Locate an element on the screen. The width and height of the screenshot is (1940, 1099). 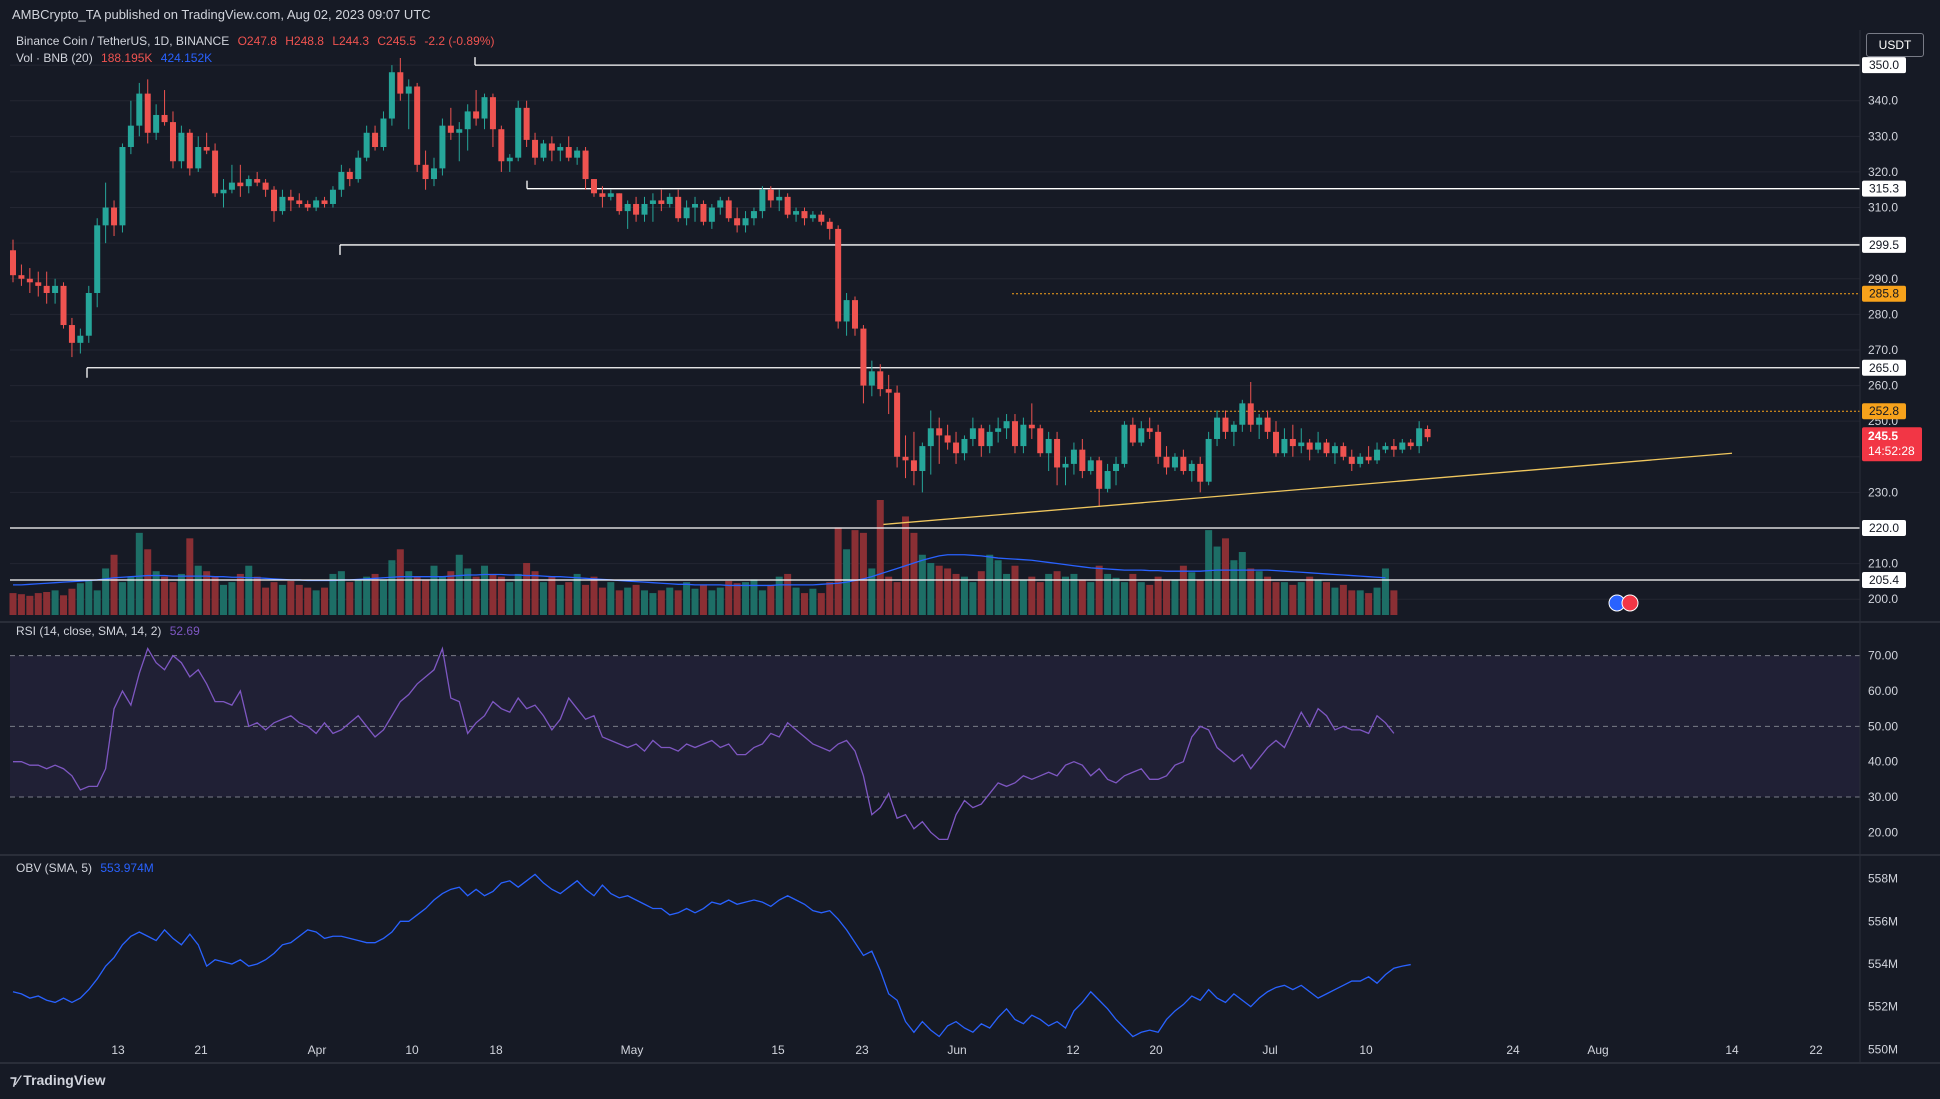
price-tick-label: 270.0 is located at coordinates (1883, 350).